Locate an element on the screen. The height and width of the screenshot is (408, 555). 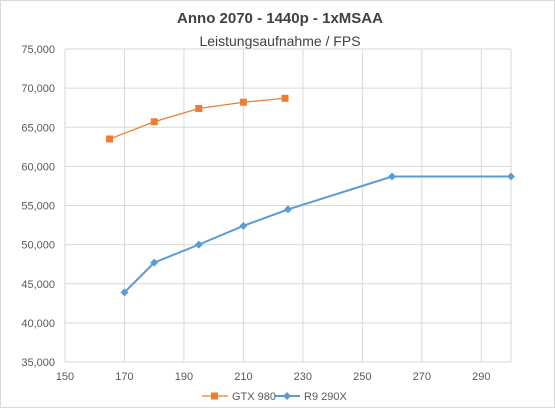
y-tick-label: 35,000 is located at coordinates (38, 363).